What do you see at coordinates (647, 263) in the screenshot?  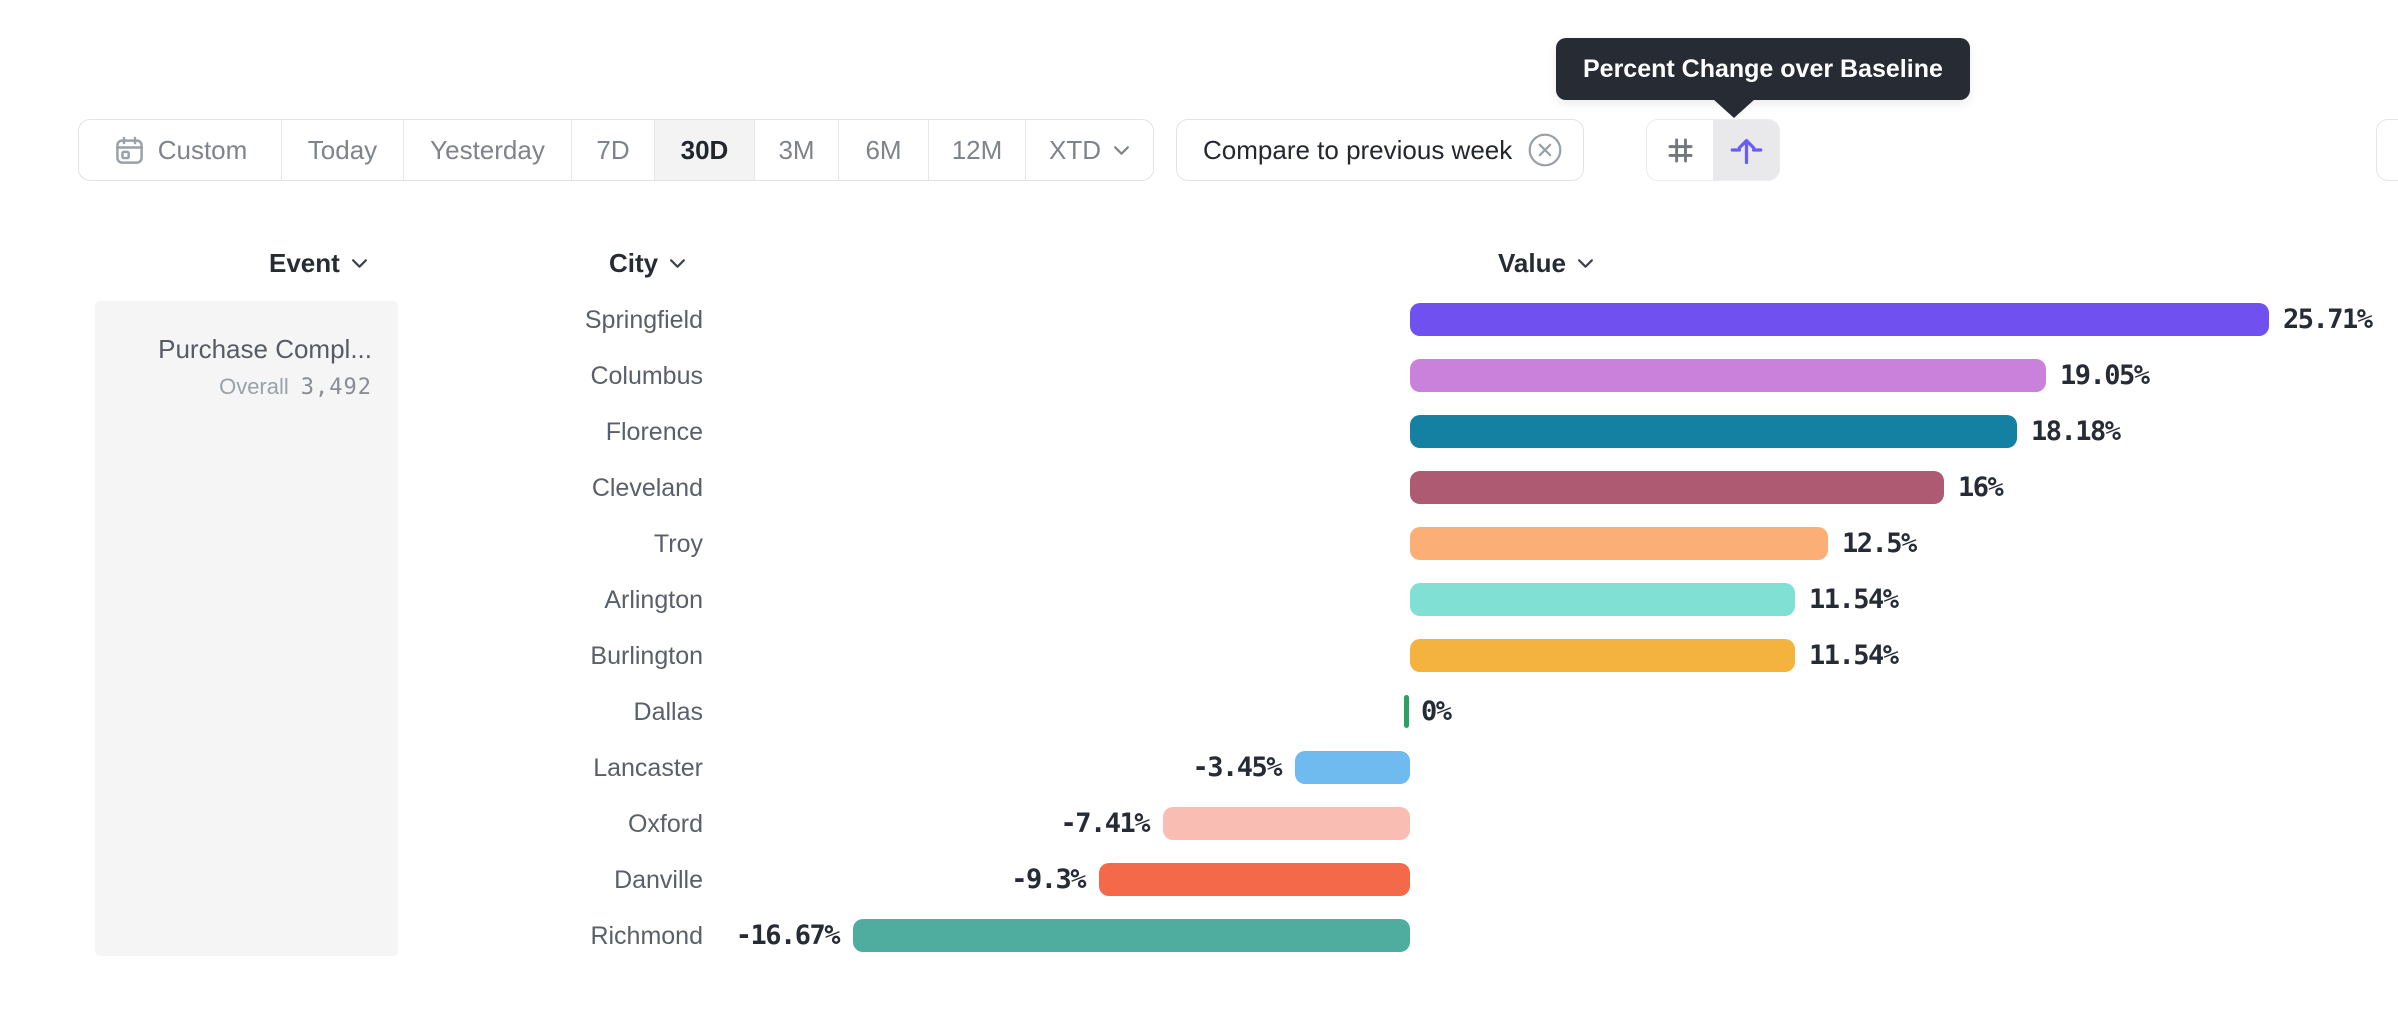 I see `column-header-city: City` at bounding box center [647, 263].